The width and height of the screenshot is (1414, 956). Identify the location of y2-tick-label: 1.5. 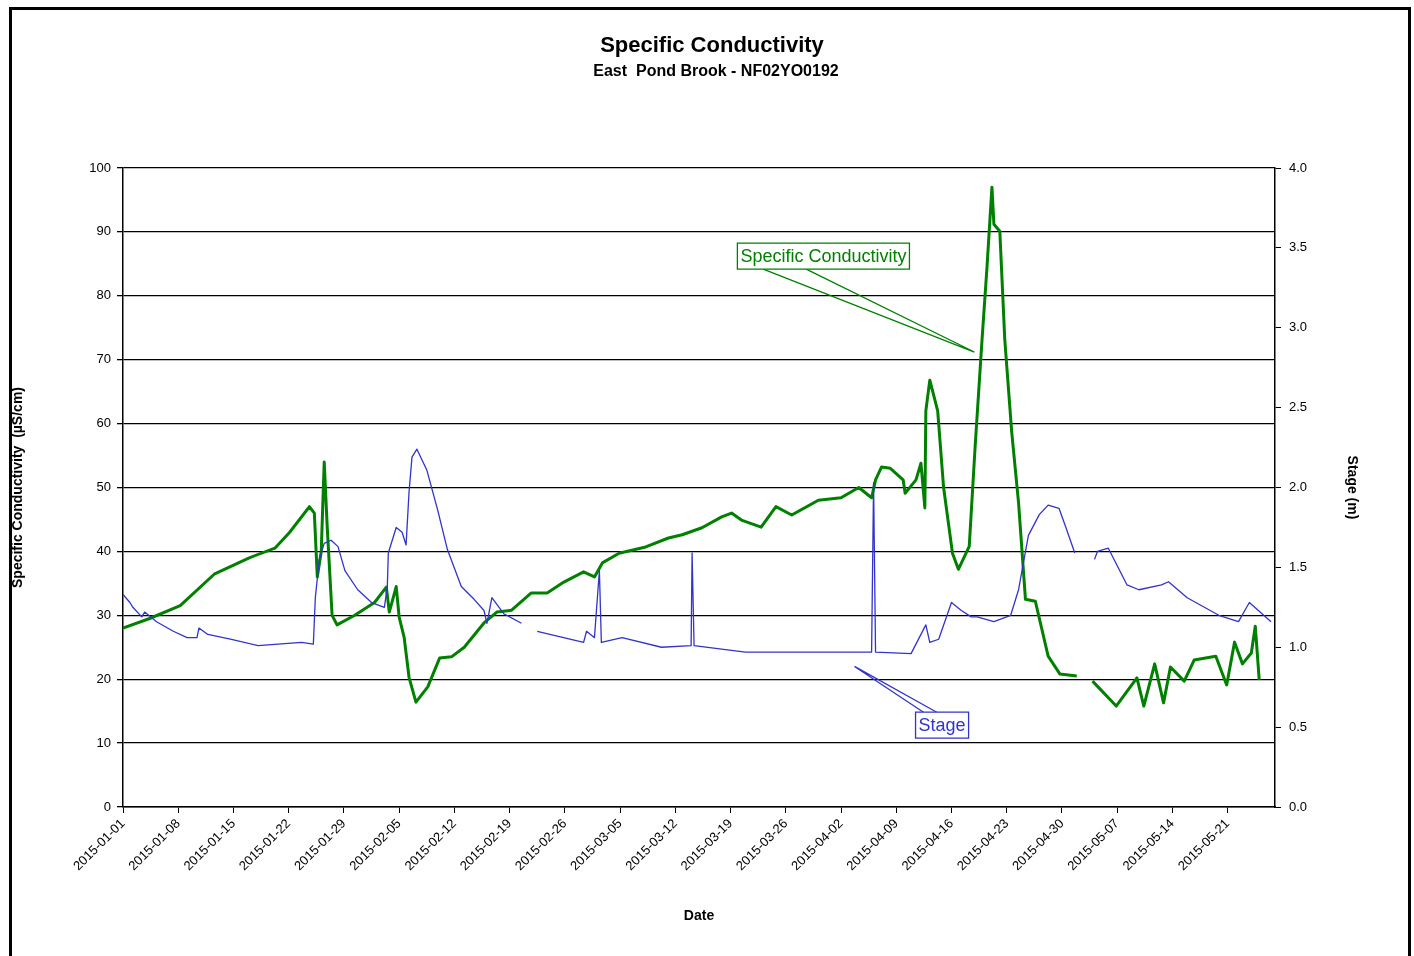
(1298, 566).